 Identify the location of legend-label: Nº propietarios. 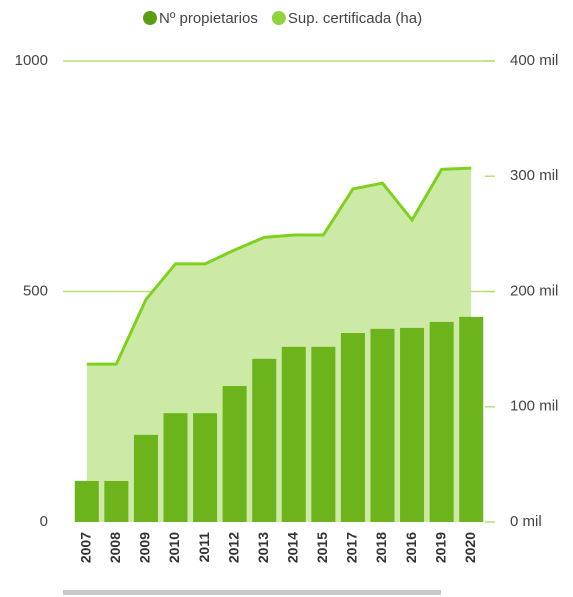
(208, 18).